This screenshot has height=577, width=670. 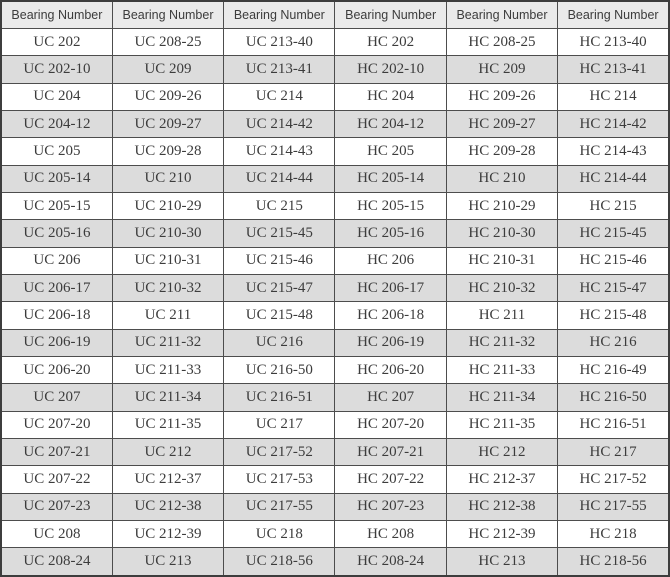 What do you see at coordinates (502, 14) in the screenshot?
I see `column-header-bearing-number-5: Bearing Number` at bounding box center [502, 14].